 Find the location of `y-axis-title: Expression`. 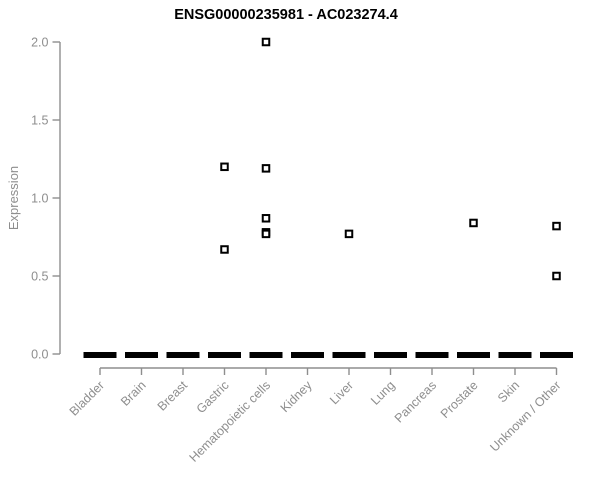

y-axis-title: Expression is located at coordinates (13, 198).